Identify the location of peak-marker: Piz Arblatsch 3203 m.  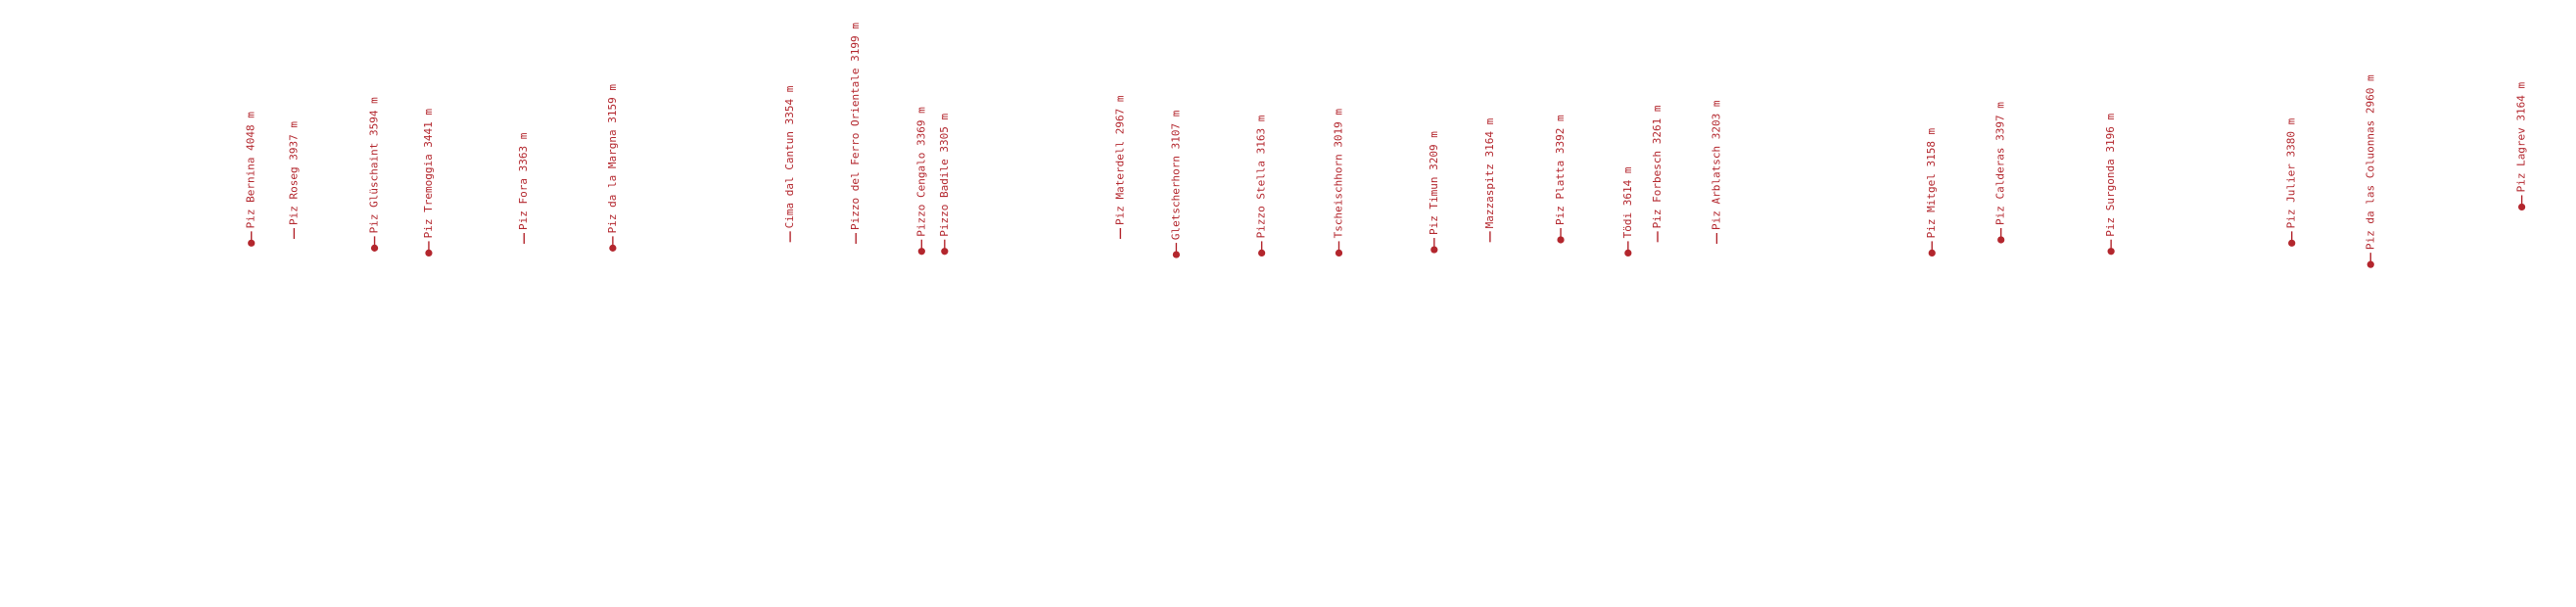
(1716, 172).